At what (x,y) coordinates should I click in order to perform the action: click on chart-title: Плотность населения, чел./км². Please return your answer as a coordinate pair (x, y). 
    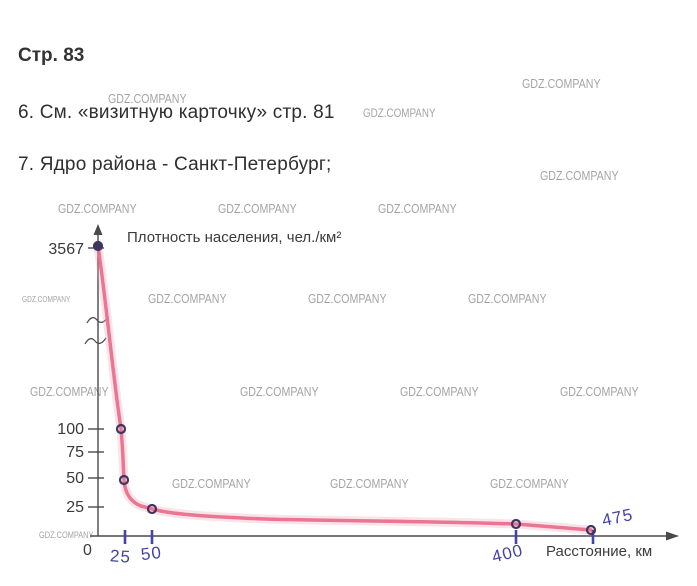
    Looking at the image, I should click on (234, 237).